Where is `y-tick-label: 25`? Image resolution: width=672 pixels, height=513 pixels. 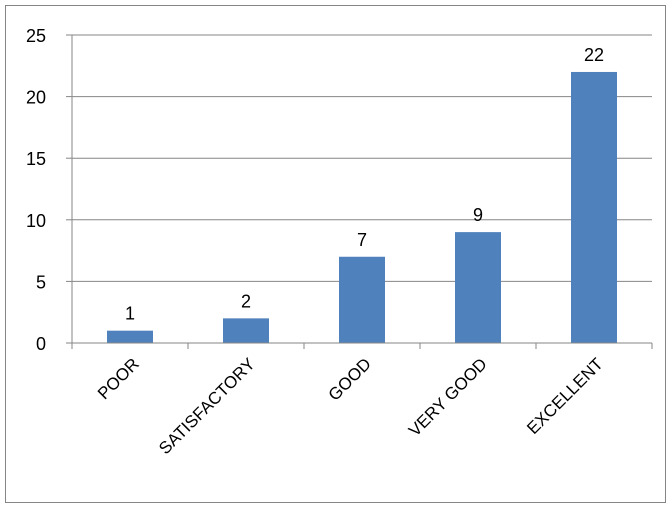 y-tick-label: 25 is located at coordinates (36, 36).